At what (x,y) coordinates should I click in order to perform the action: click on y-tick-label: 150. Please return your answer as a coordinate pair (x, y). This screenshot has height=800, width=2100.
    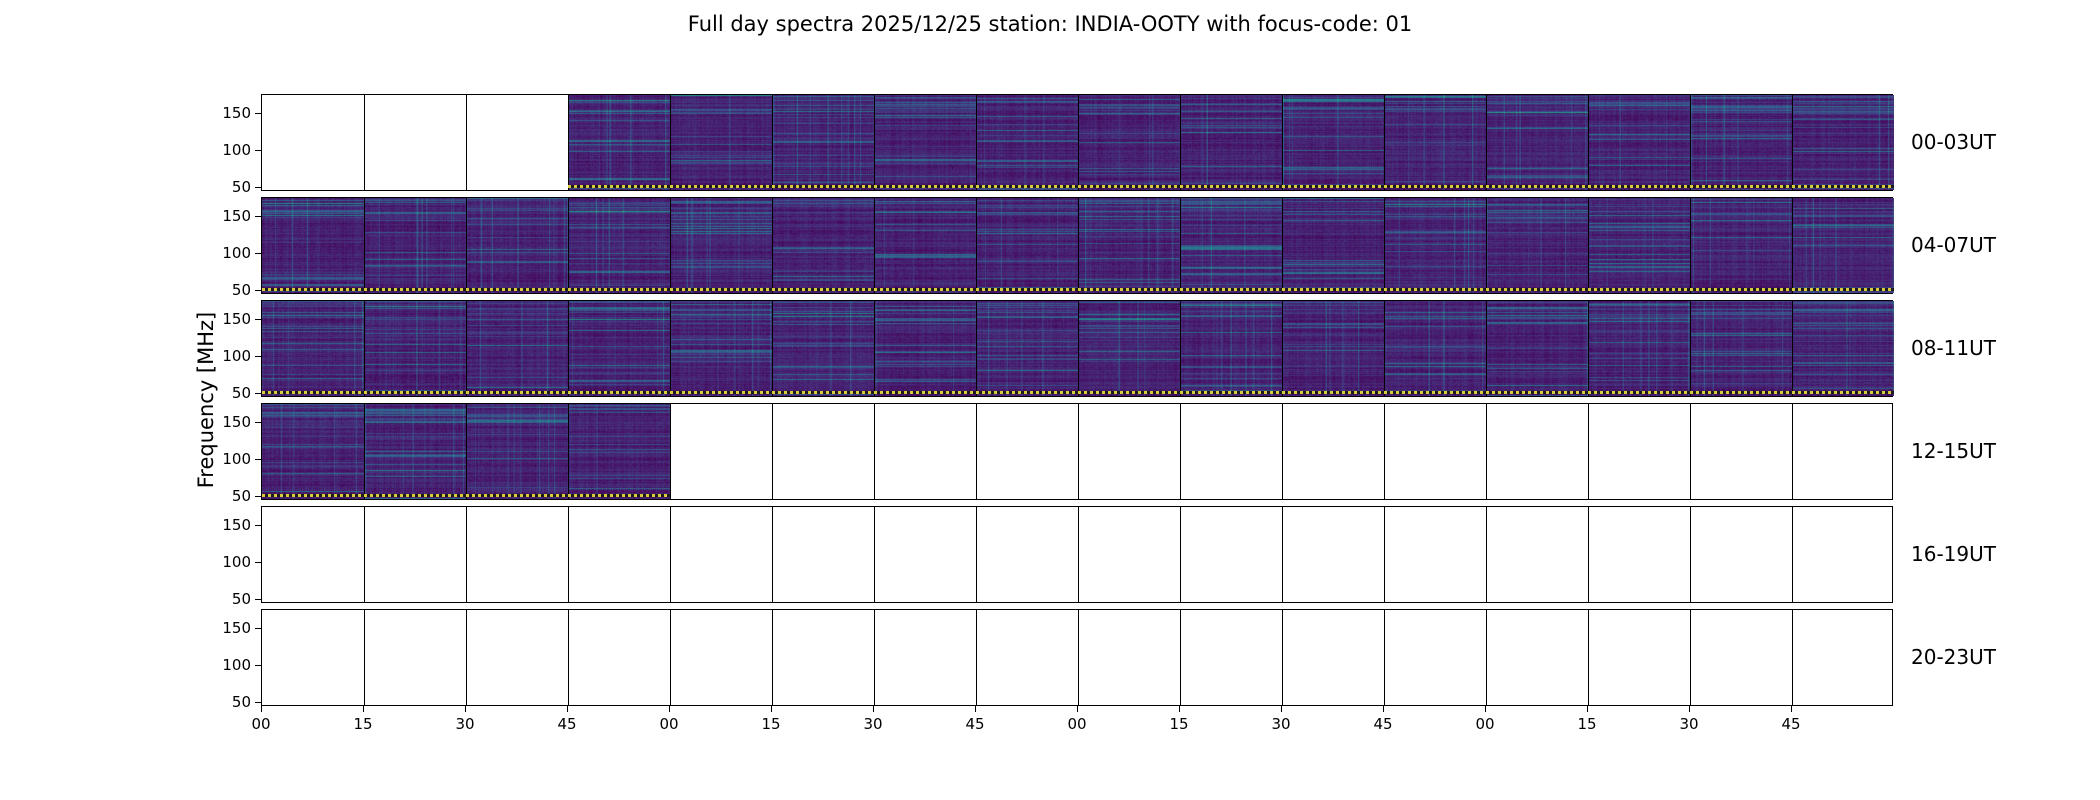
    Looking at the image, I should click on (236, 318).